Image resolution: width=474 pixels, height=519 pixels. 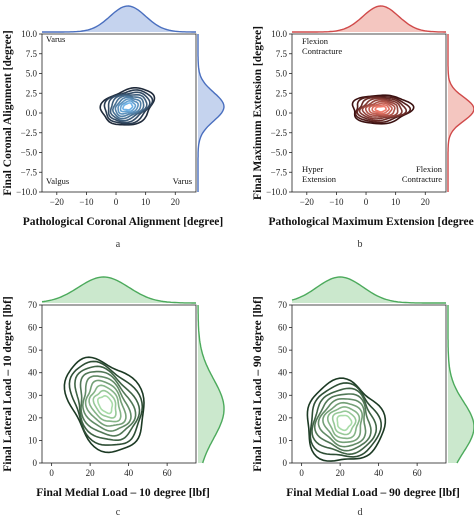 What do you see at coordinates (283, 350) in the screenshot?
I see `y-tick-label: 50` at bounding box center [283, 350].